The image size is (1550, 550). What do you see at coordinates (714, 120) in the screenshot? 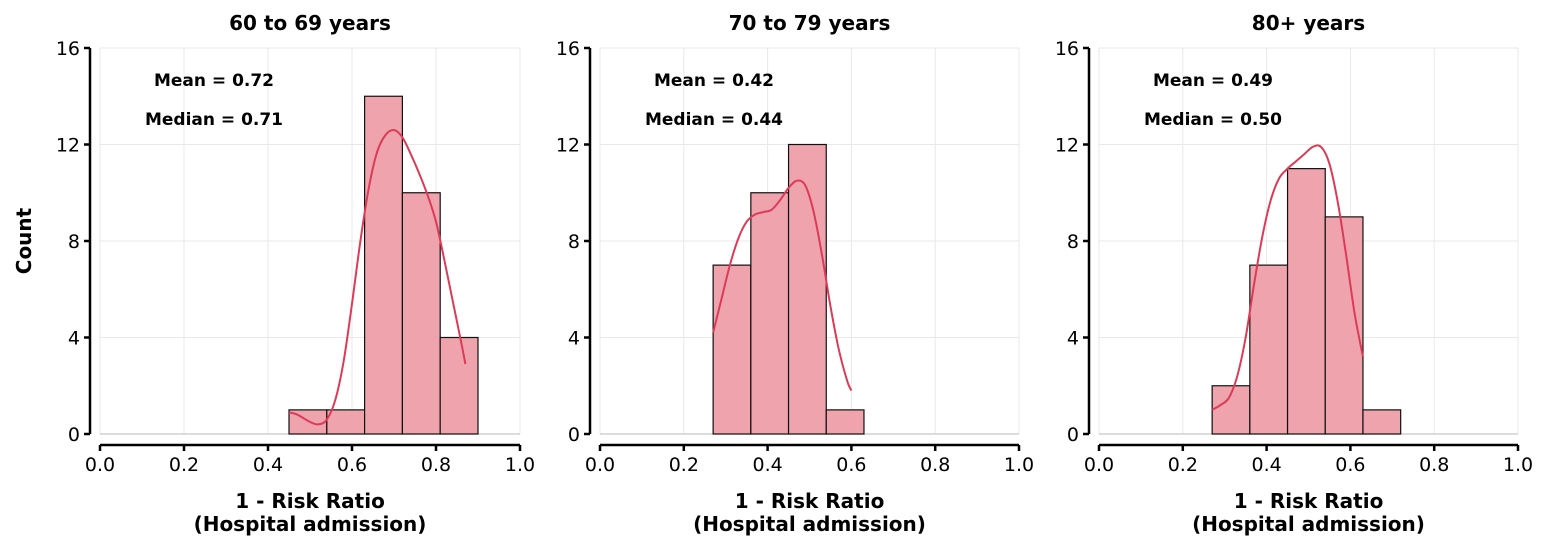
I see `median-annotation: Median = 0.44` at bounding box center [714, 120].